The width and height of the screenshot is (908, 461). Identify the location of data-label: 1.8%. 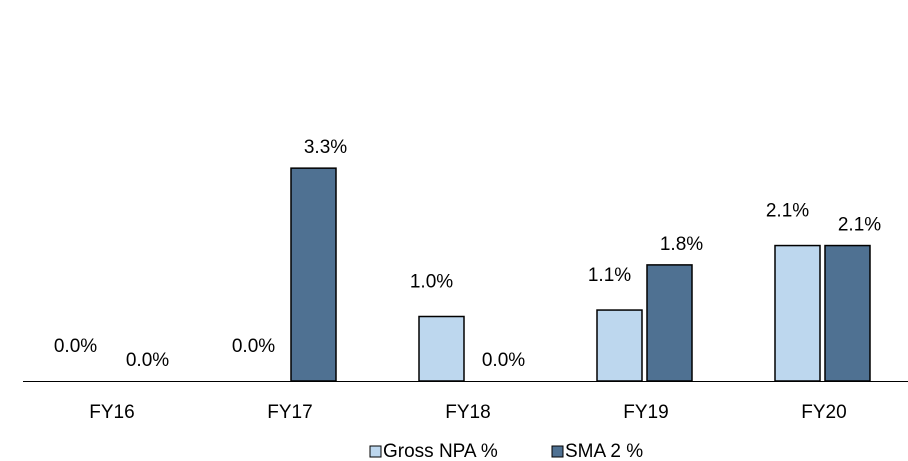
(681, 244).